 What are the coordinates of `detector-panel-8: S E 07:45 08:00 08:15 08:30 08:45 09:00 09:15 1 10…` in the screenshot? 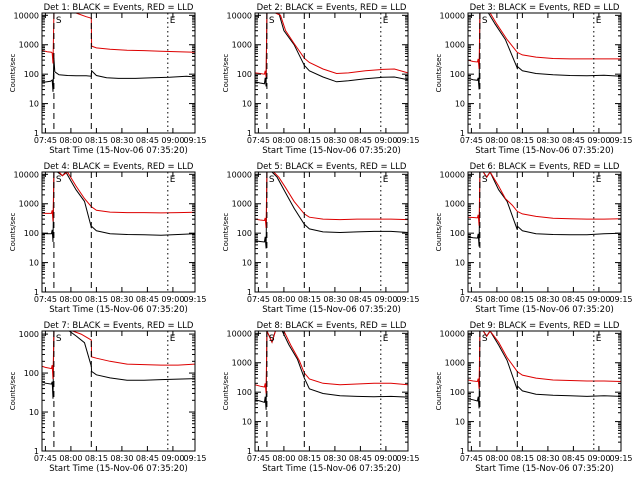 It's located at (321, 397).